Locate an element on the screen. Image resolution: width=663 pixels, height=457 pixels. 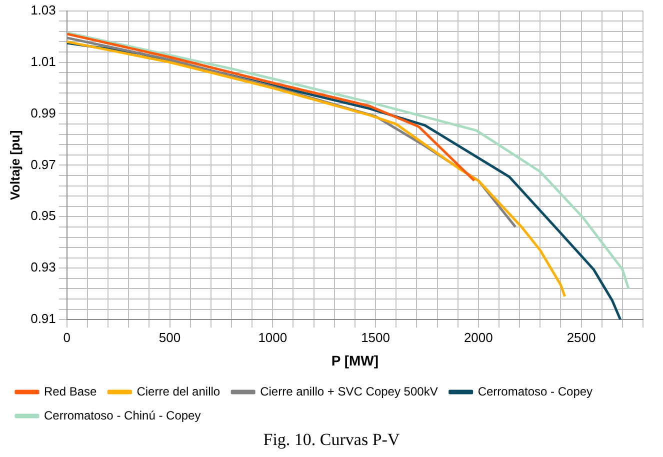
legend-label: Cierre del anillo is located at coordinates (178, 391).